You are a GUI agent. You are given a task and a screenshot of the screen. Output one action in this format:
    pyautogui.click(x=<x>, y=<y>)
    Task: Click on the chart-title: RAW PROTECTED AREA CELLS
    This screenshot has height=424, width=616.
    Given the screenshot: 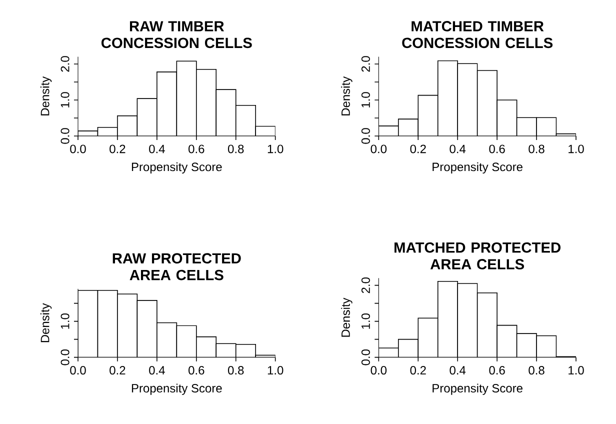 What is the action you would take?
    pyautogui.click(x=176, y=266)
    